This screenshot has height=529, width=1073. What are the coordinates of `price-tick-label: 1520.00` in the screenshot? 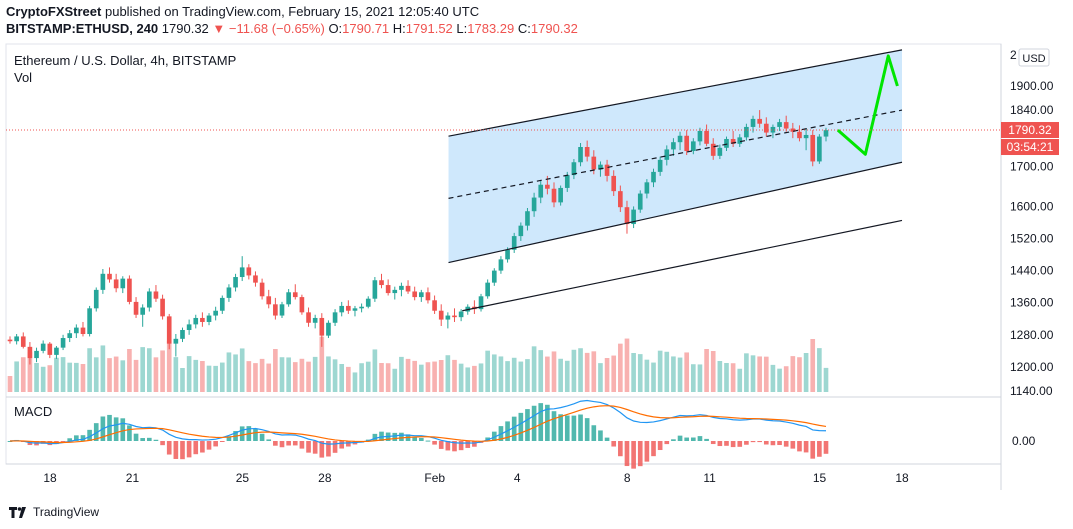 It's located at (1032, 239).